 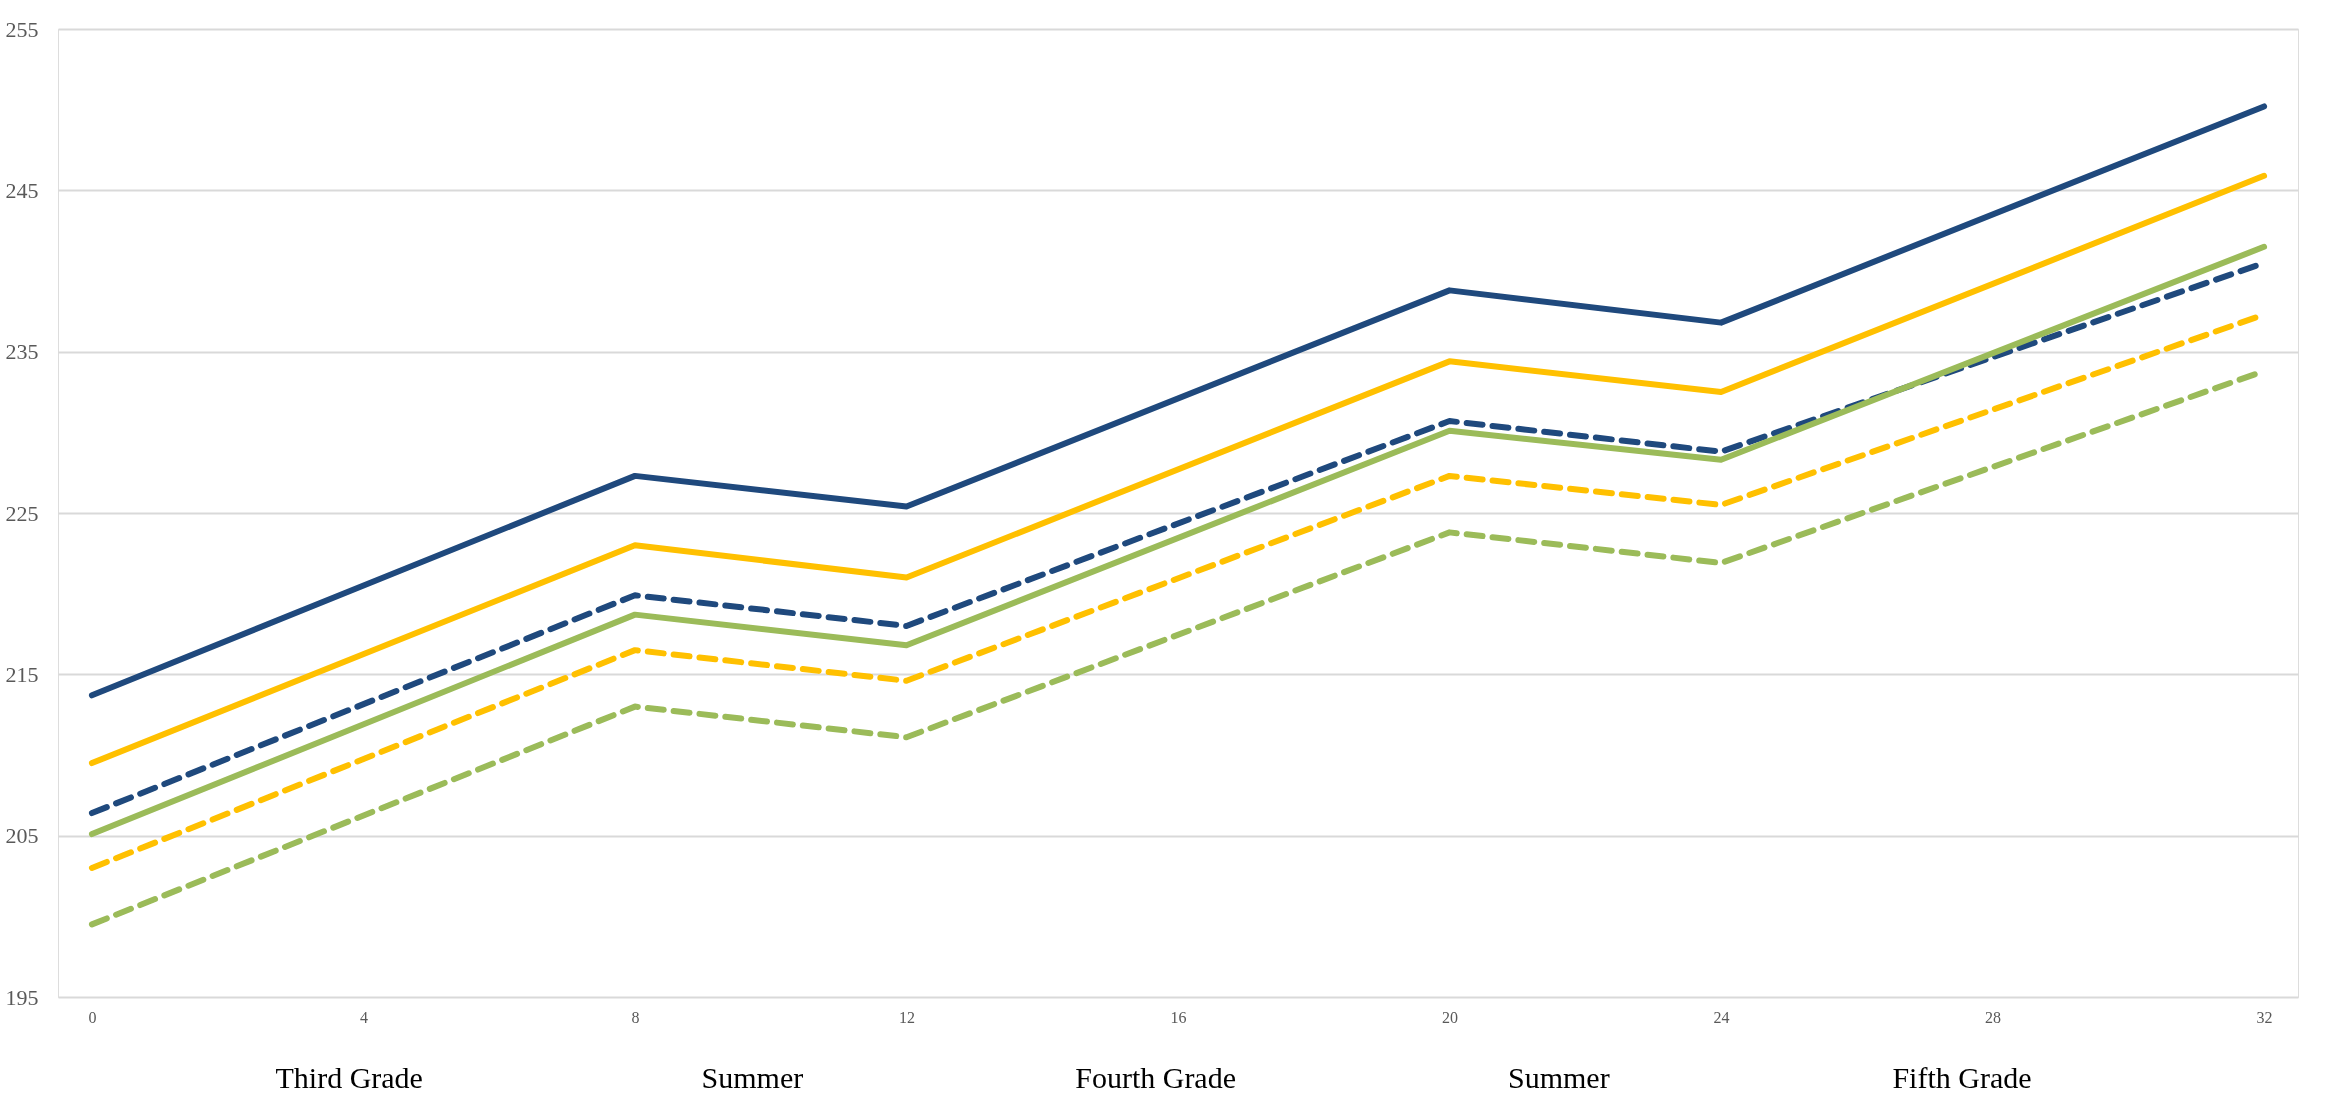 I want to click on y-tick-label: 205, so click(x=22, y=836).